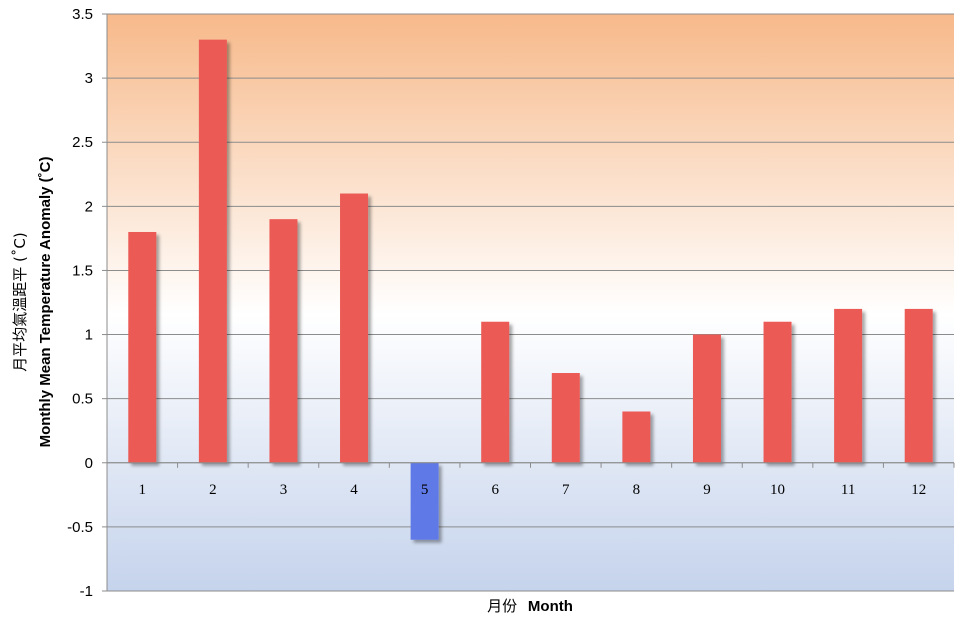 This screenshot has width=962, height=624. I want to click on y-tick-label: 2.5, so click(82, 142).